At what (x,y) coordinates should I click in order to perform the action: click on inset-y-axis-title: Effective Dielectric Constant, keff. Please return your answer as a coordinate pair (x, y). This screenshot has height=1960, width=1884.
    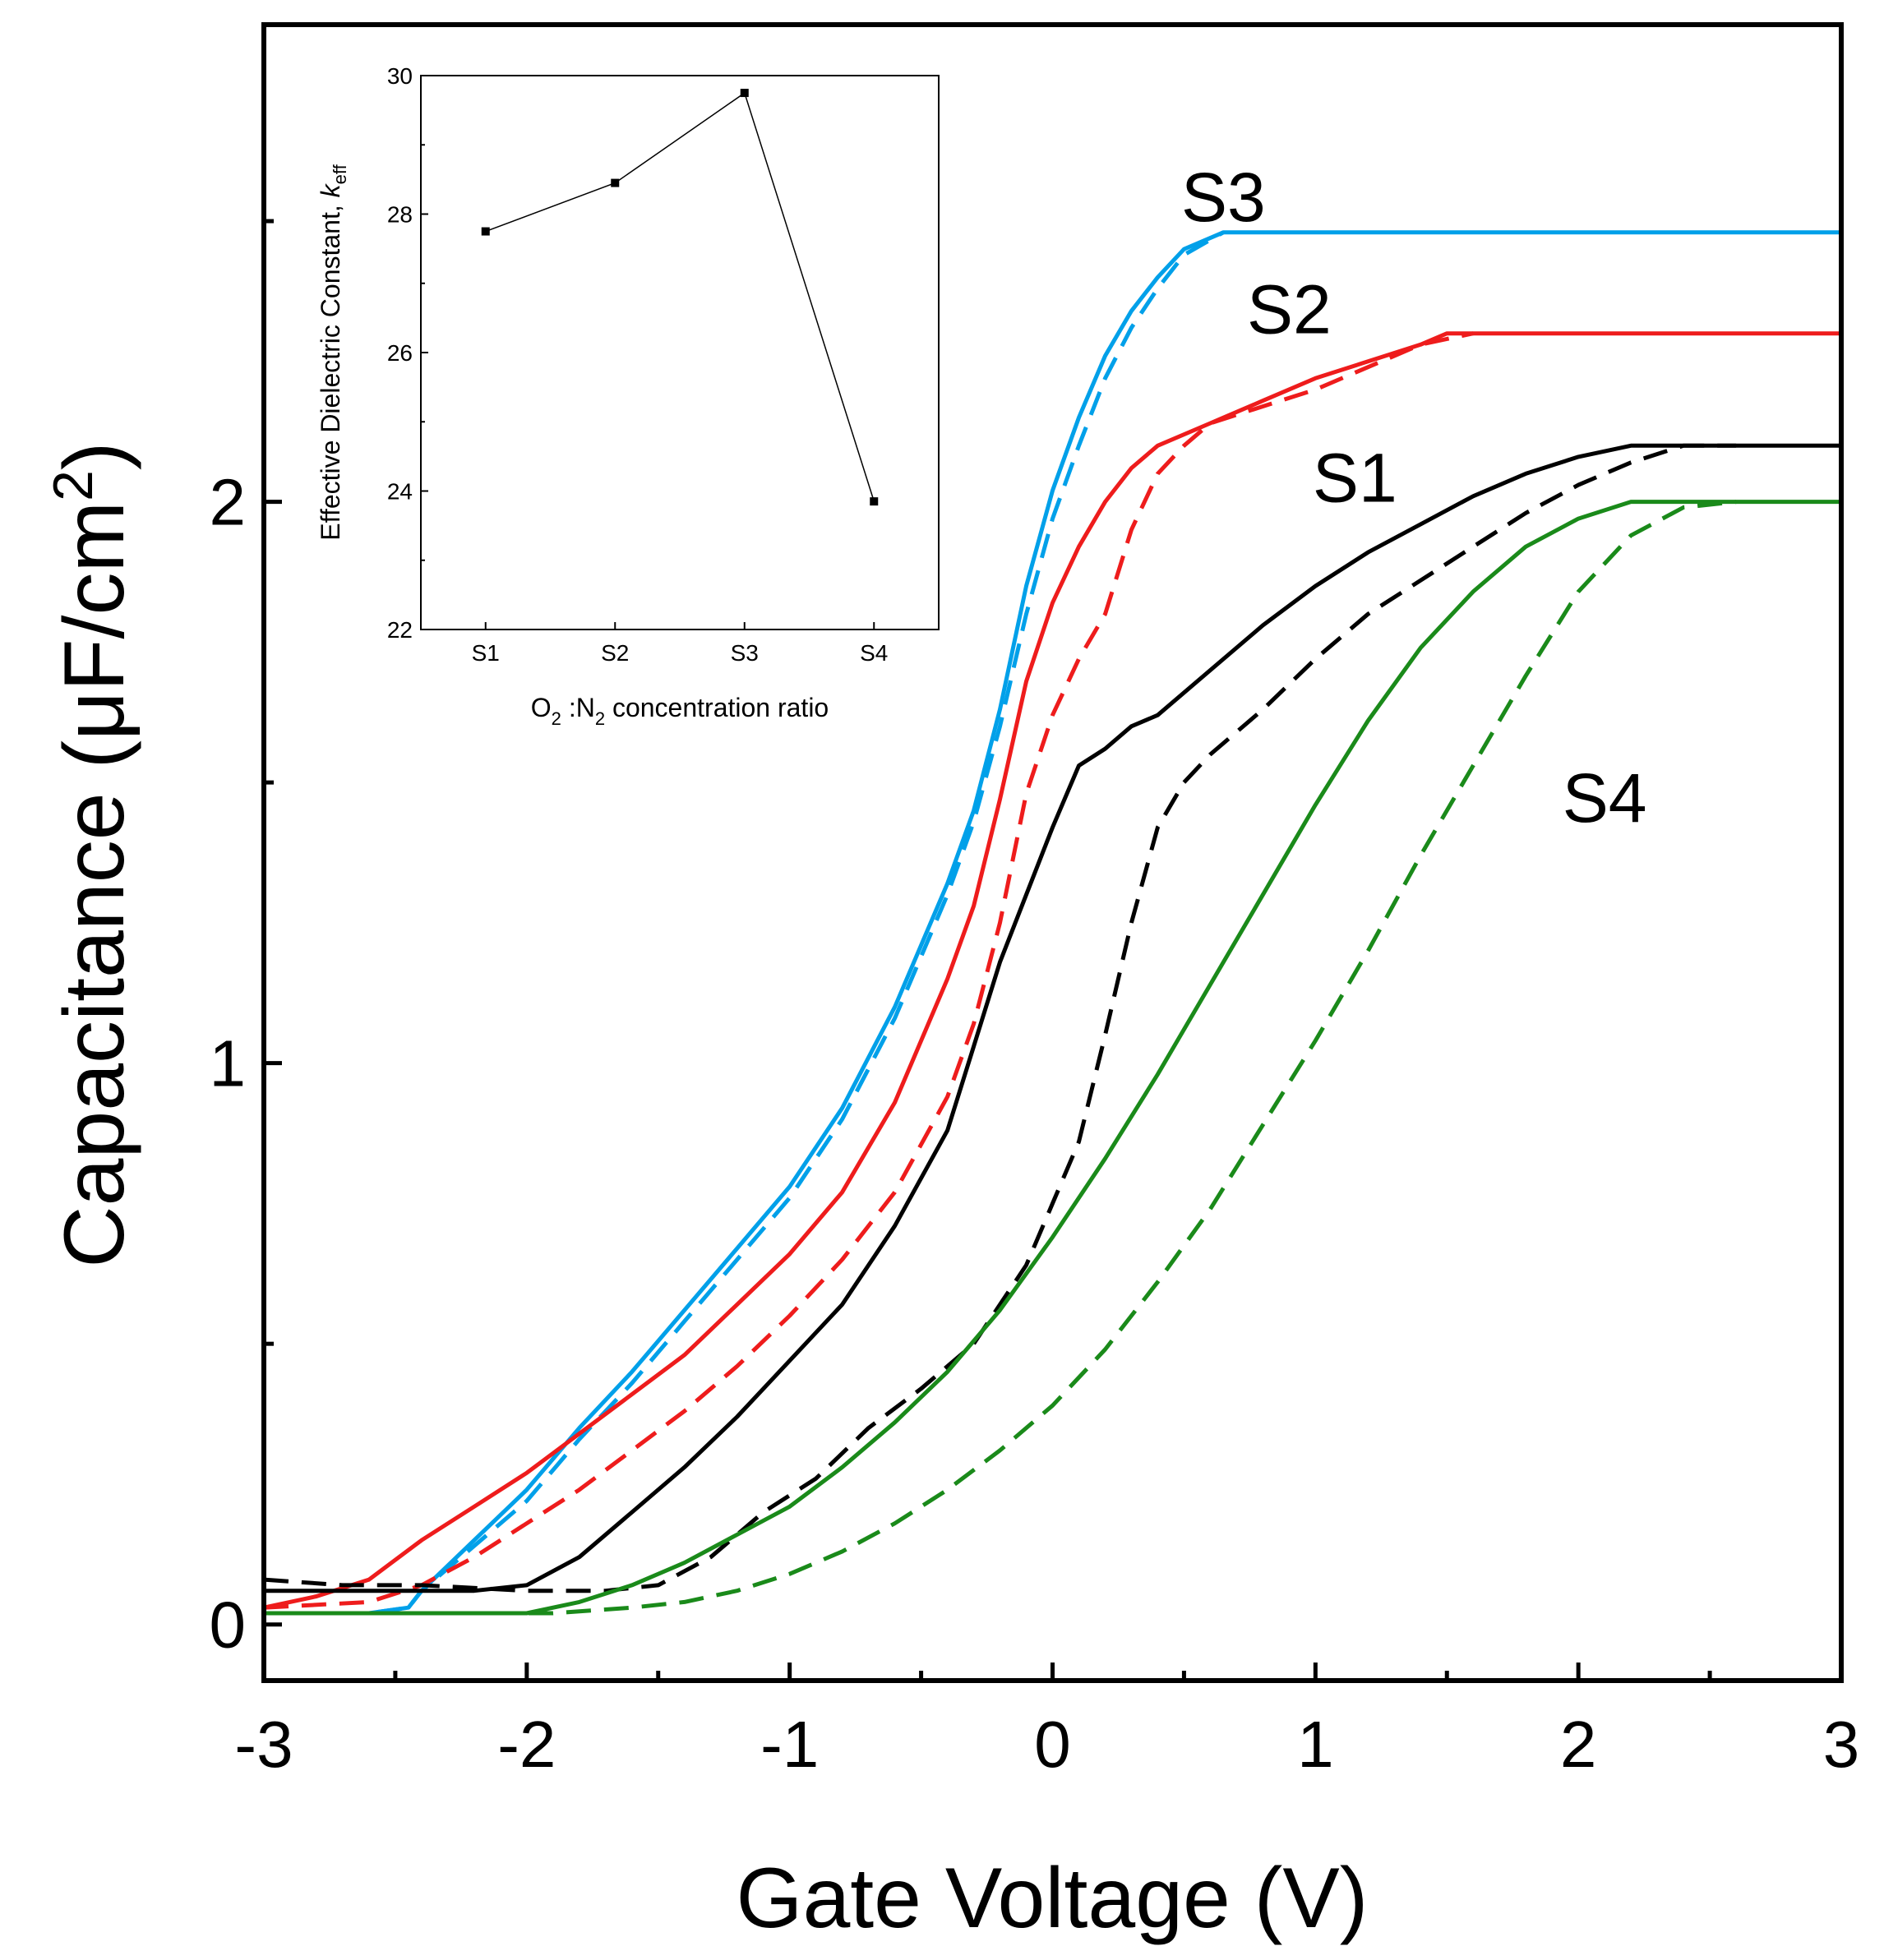
    Looking at the image, I should click on (333, 352).